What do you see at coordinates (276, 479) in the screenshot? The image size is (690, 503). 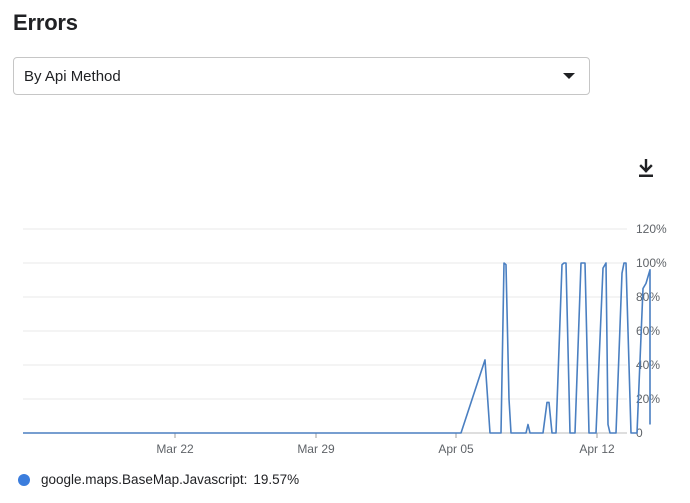 I see `legend-series-value: 19.57%` at bounding box center [276, 479].